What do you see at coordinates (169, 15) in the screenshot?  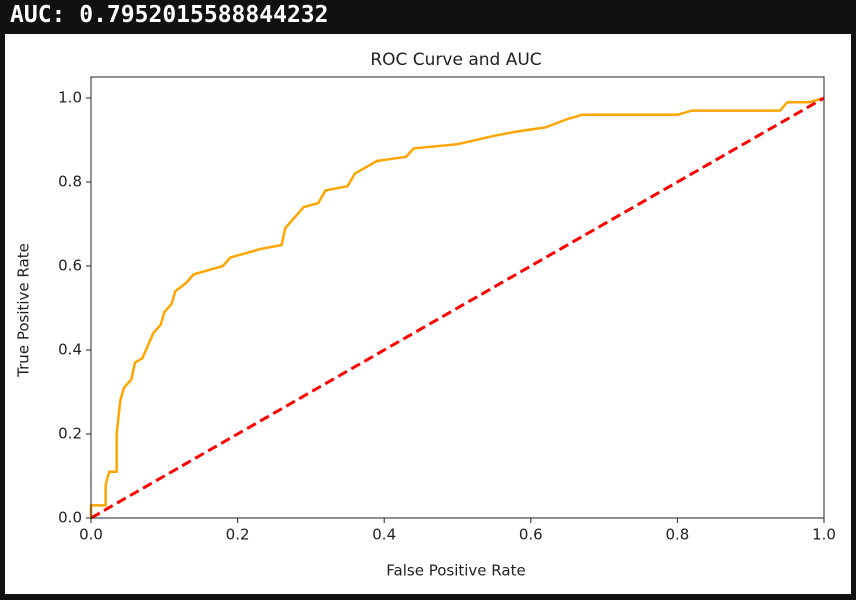 I see `output-text: AUC: 0.7952015588844232` at bounding box center [169, 15].